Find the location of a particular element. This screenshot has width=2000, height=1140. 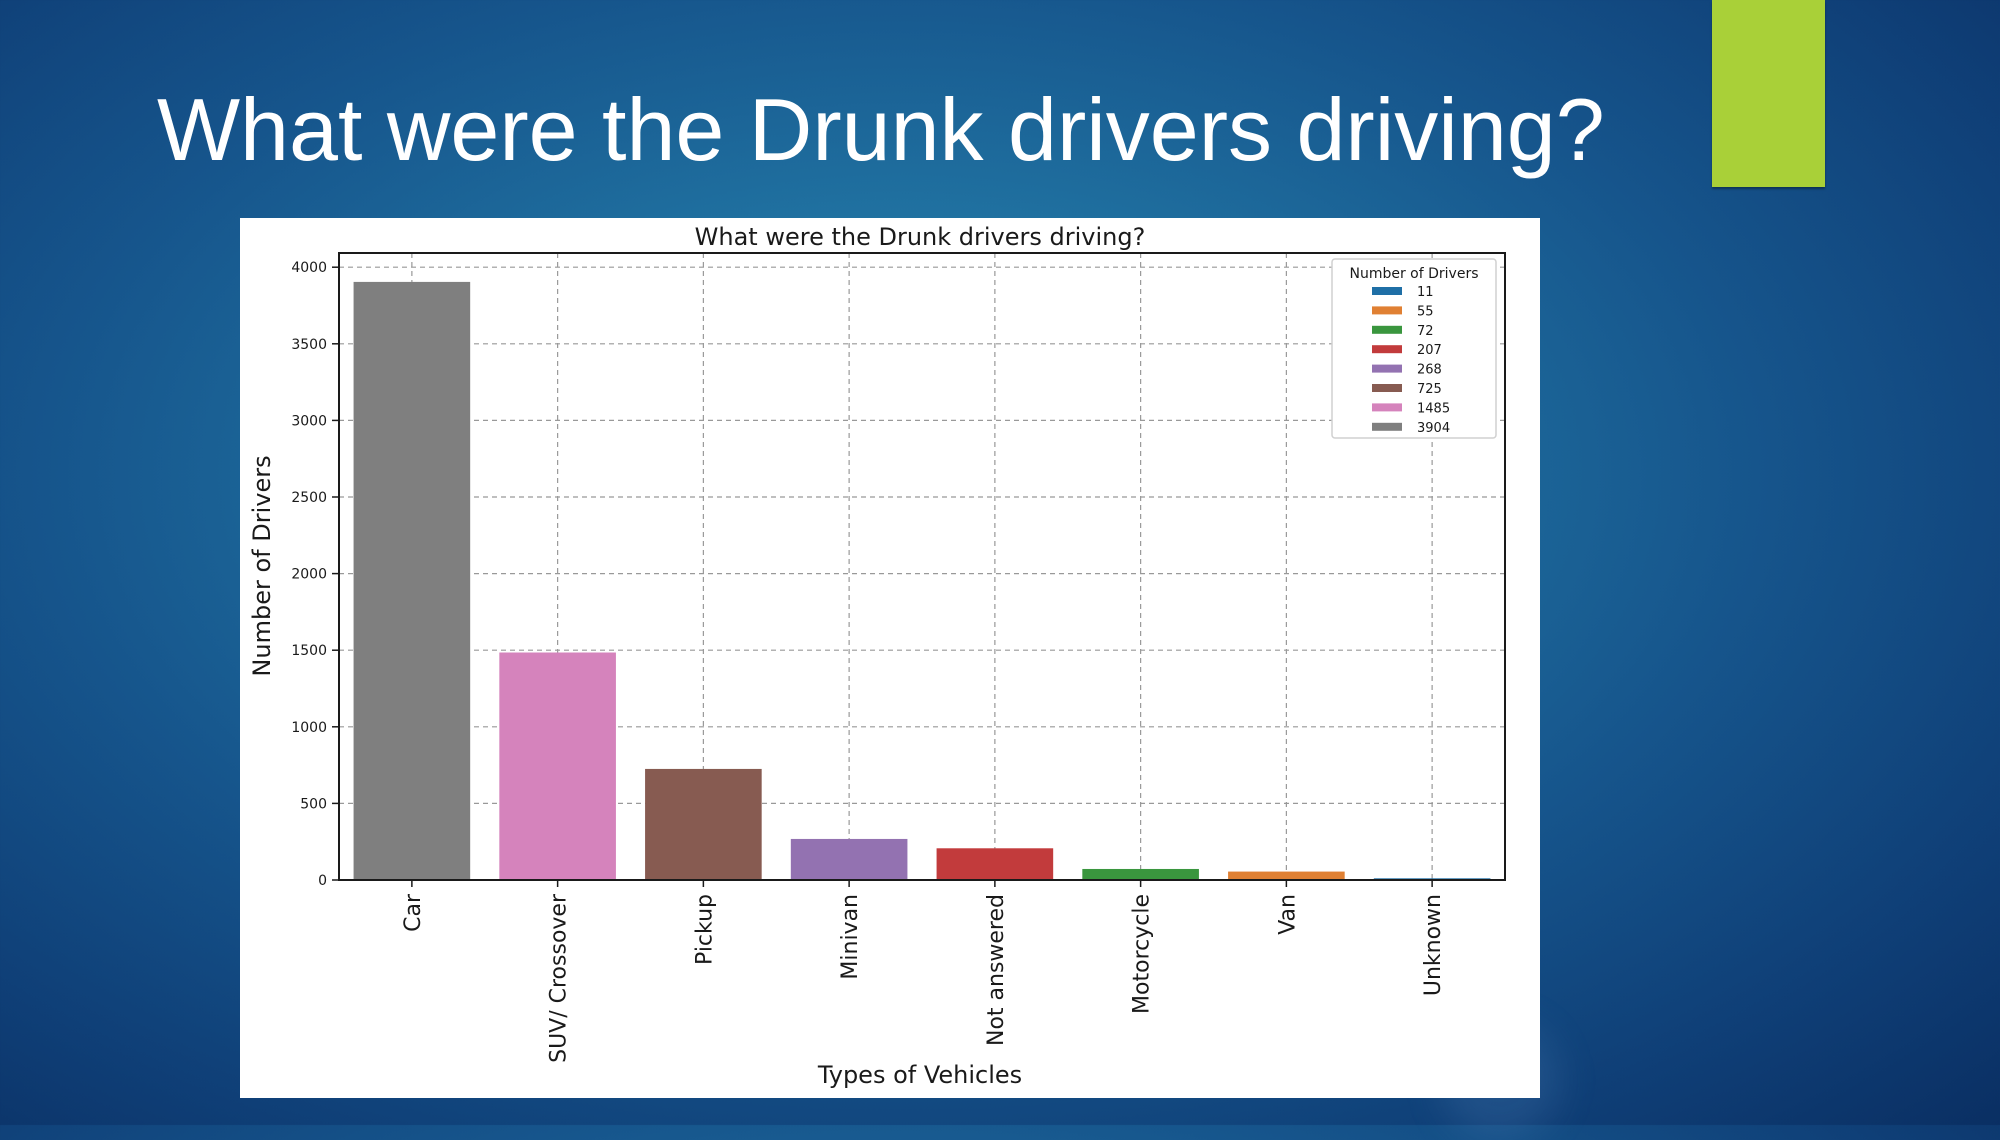

legend-label-6: 1485 is located at coordinates (1433, 408).